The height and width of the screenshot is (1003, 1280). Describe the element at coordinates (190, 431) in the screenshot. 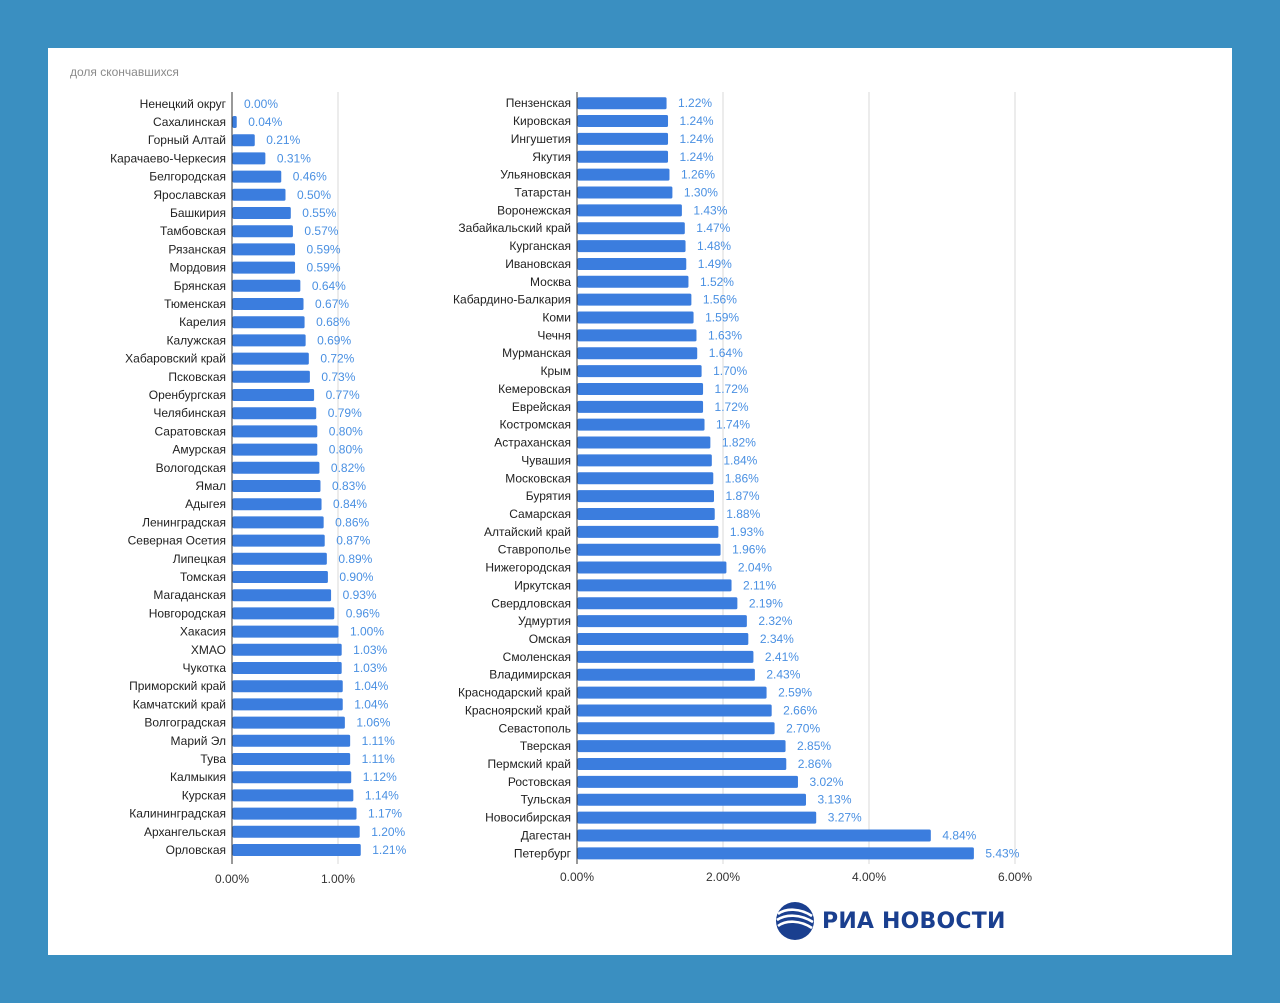

I see `category-label: Саратовская` at that location.